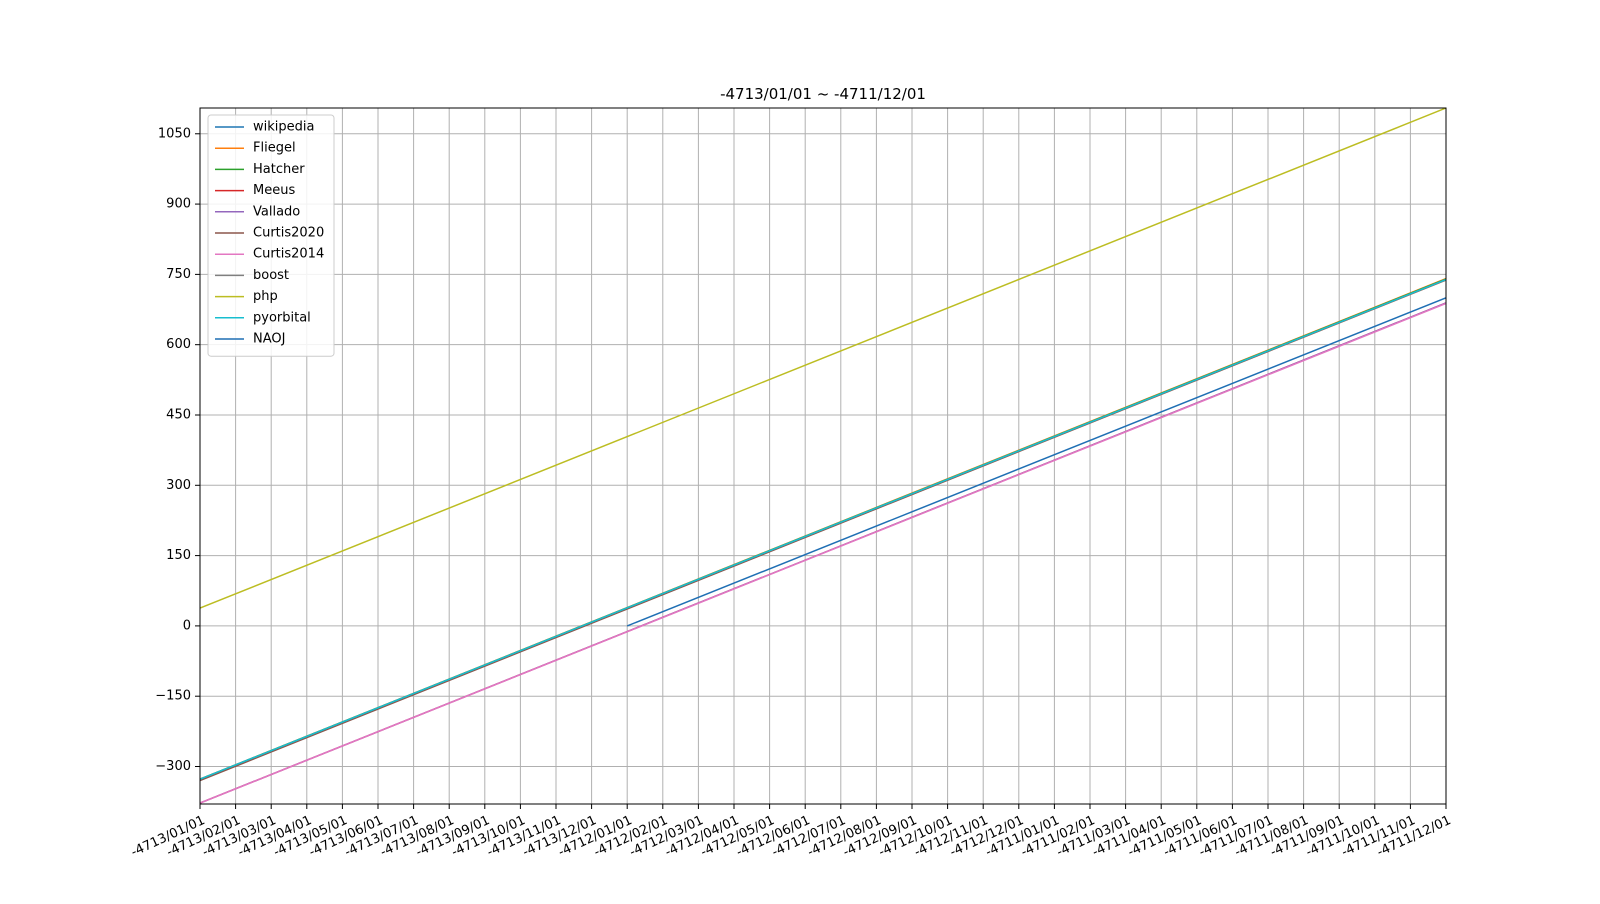 The height and width of the screenshot is (904, 1600). What do you see at coordinates (265, 296) in the screenshot?
I see `legend-label-php: php` at bounding box center [265, 296].